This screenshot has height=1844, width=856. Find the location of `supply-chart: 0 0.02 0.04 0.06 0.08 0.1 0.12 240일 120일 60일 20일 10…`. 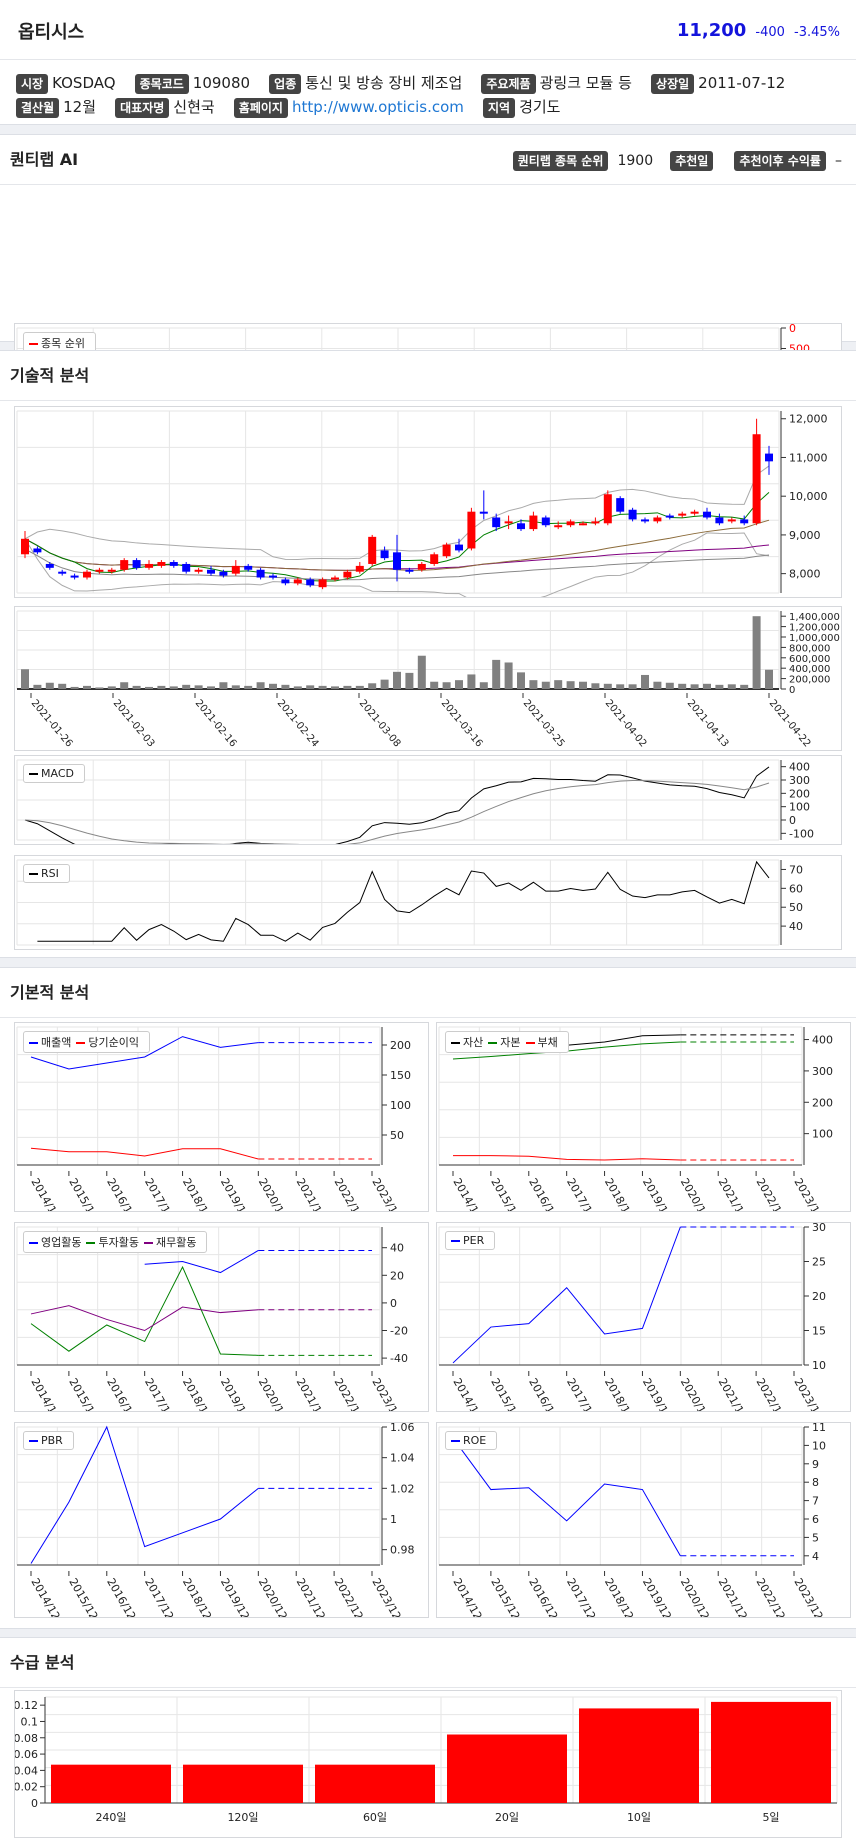

supply-chart: 0 0.02 0.04 0.06 0.08 0.1 0.12 240일 120일 60일 20일 10… is located at coordinates (428, 1764).